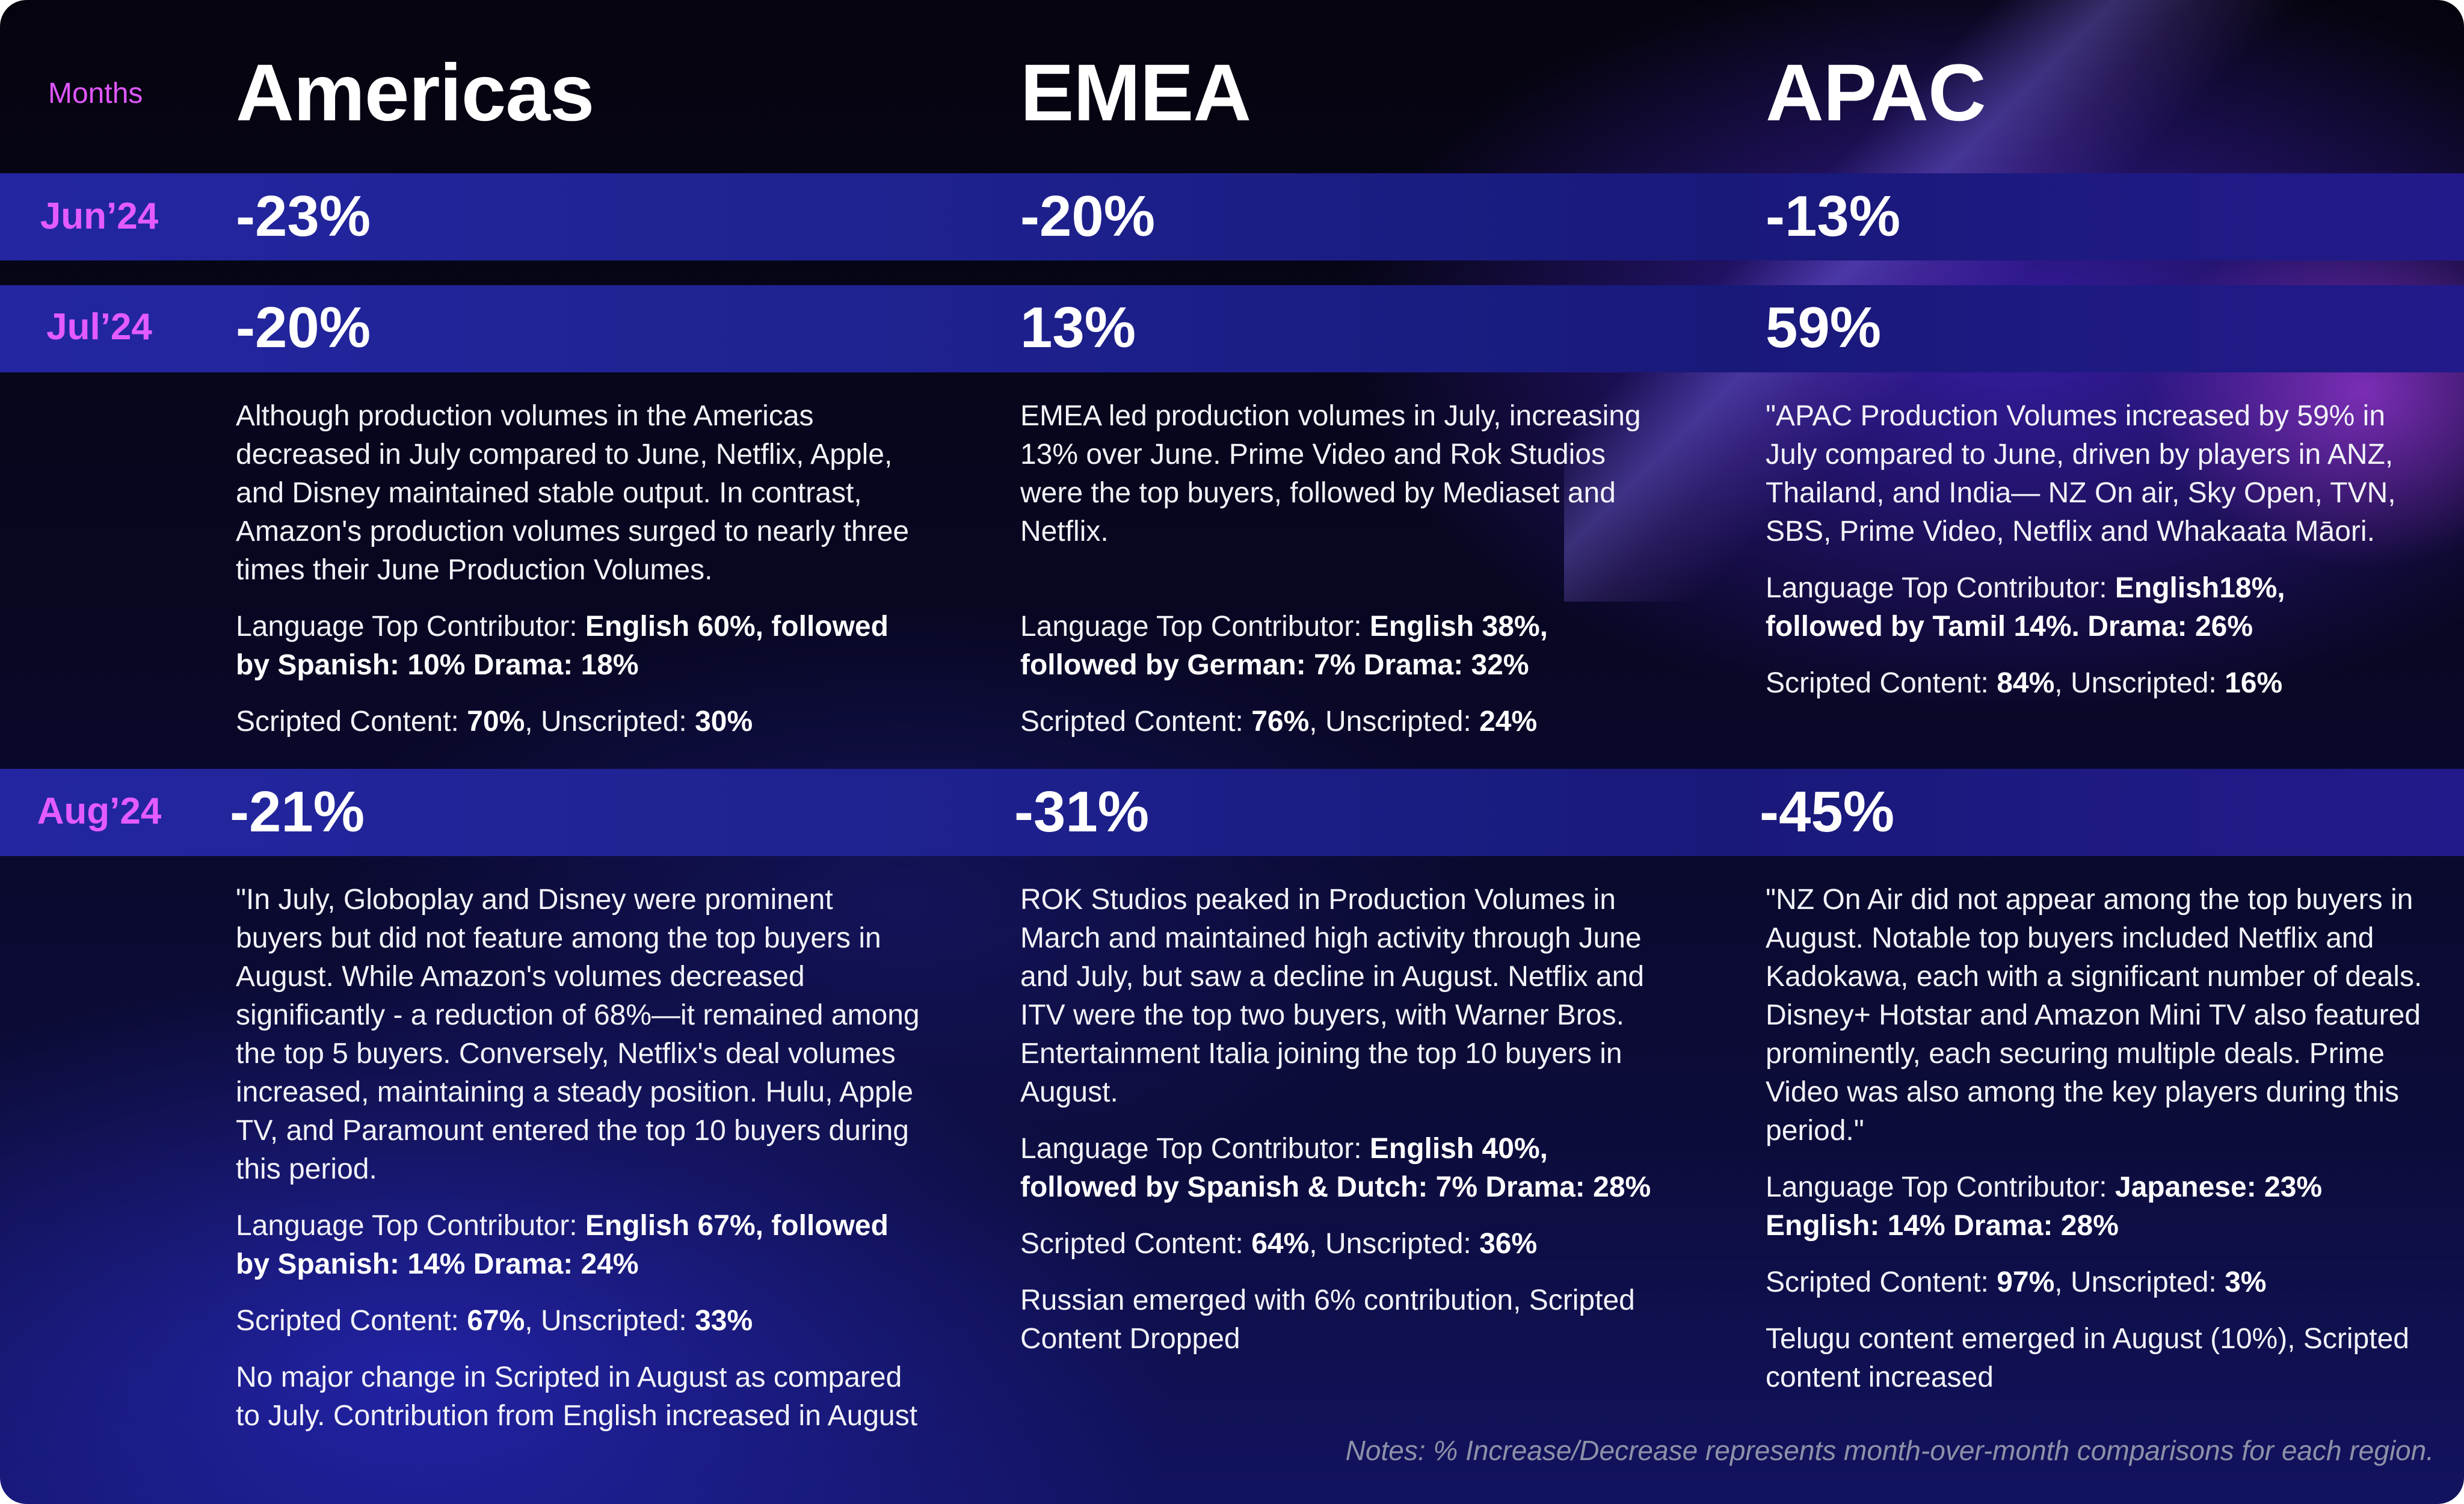  What do you see at coordinates (96, 93) in the screenshot?
I see `months-column-label: Months` at bounding box center [96, 93].